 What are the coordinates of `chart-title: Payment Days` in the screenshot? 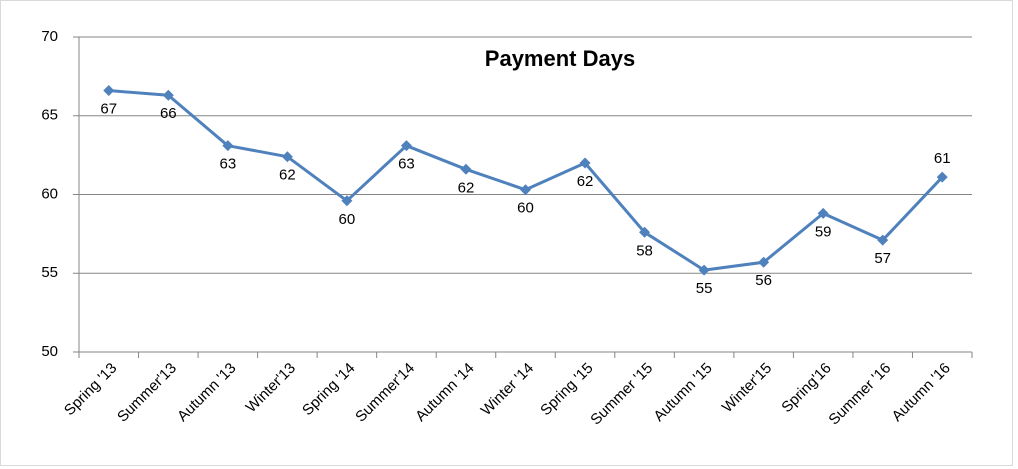 It's located at (560, 58).